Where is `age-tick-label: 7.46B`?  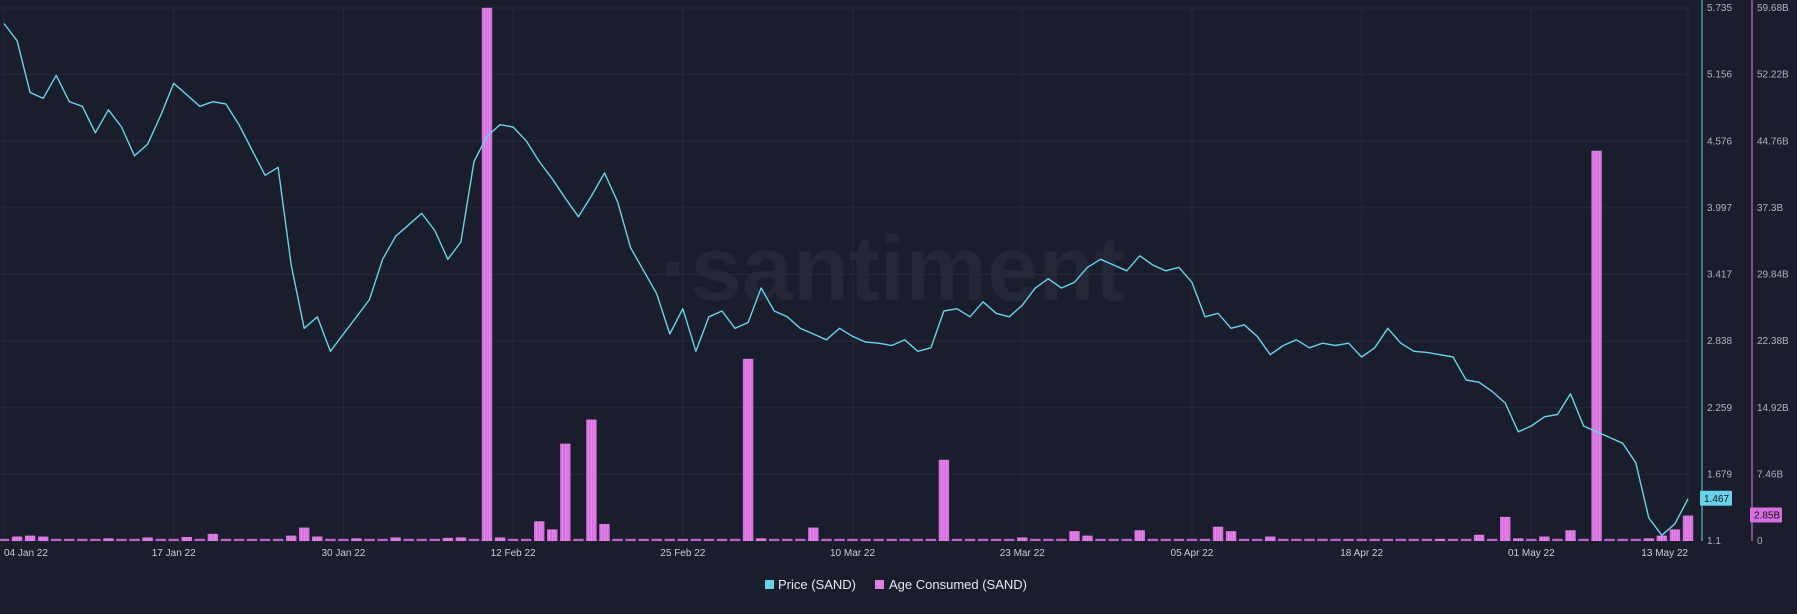 age-tick-label: 7.46B is located at coordinates (1770, 474).